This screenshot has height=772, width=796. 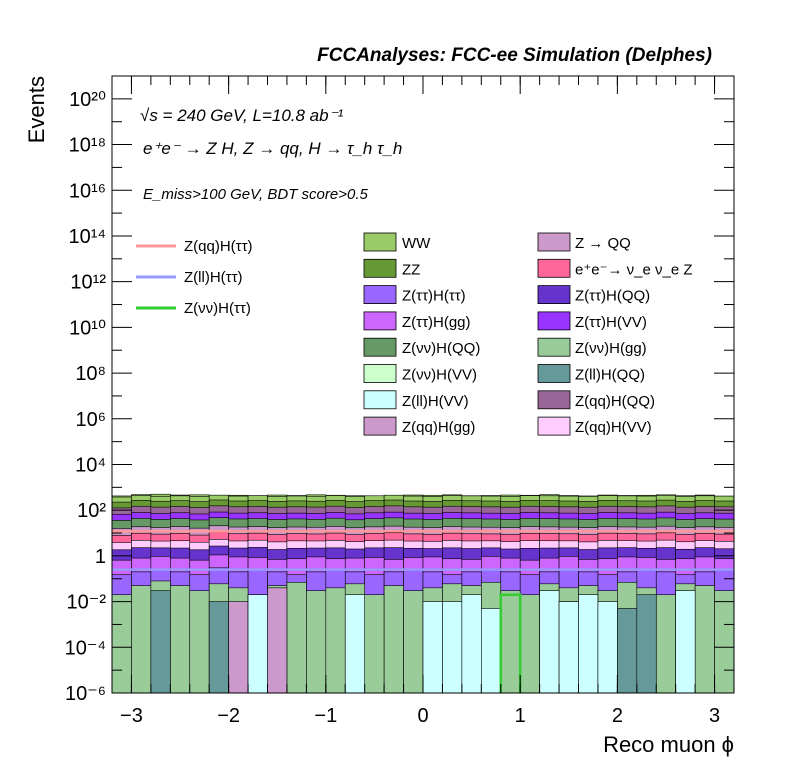 I want to click on bar-low-Z(vv)H(gg)-21, so click(x=529, y=644).